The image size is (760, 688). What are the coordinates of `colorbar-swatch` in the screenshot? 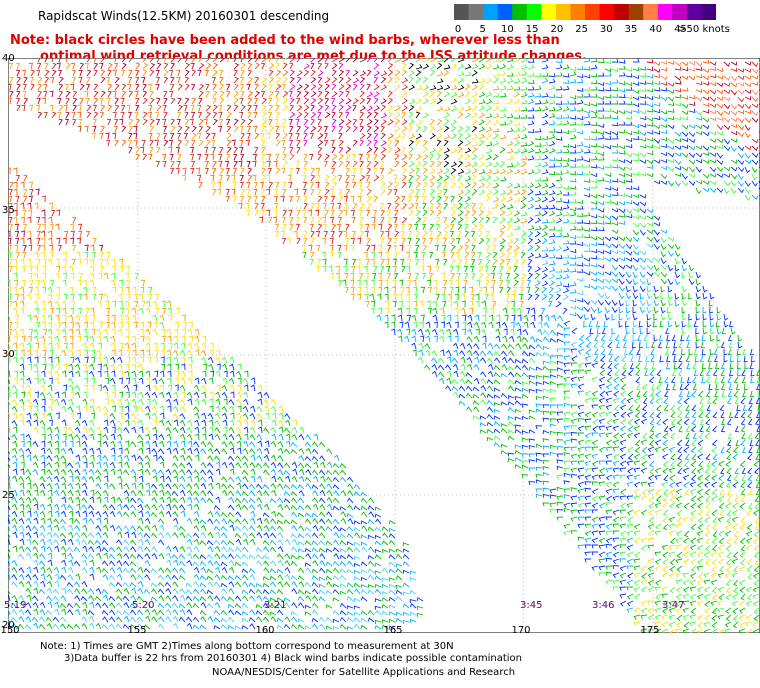 It's located at (651, 12).